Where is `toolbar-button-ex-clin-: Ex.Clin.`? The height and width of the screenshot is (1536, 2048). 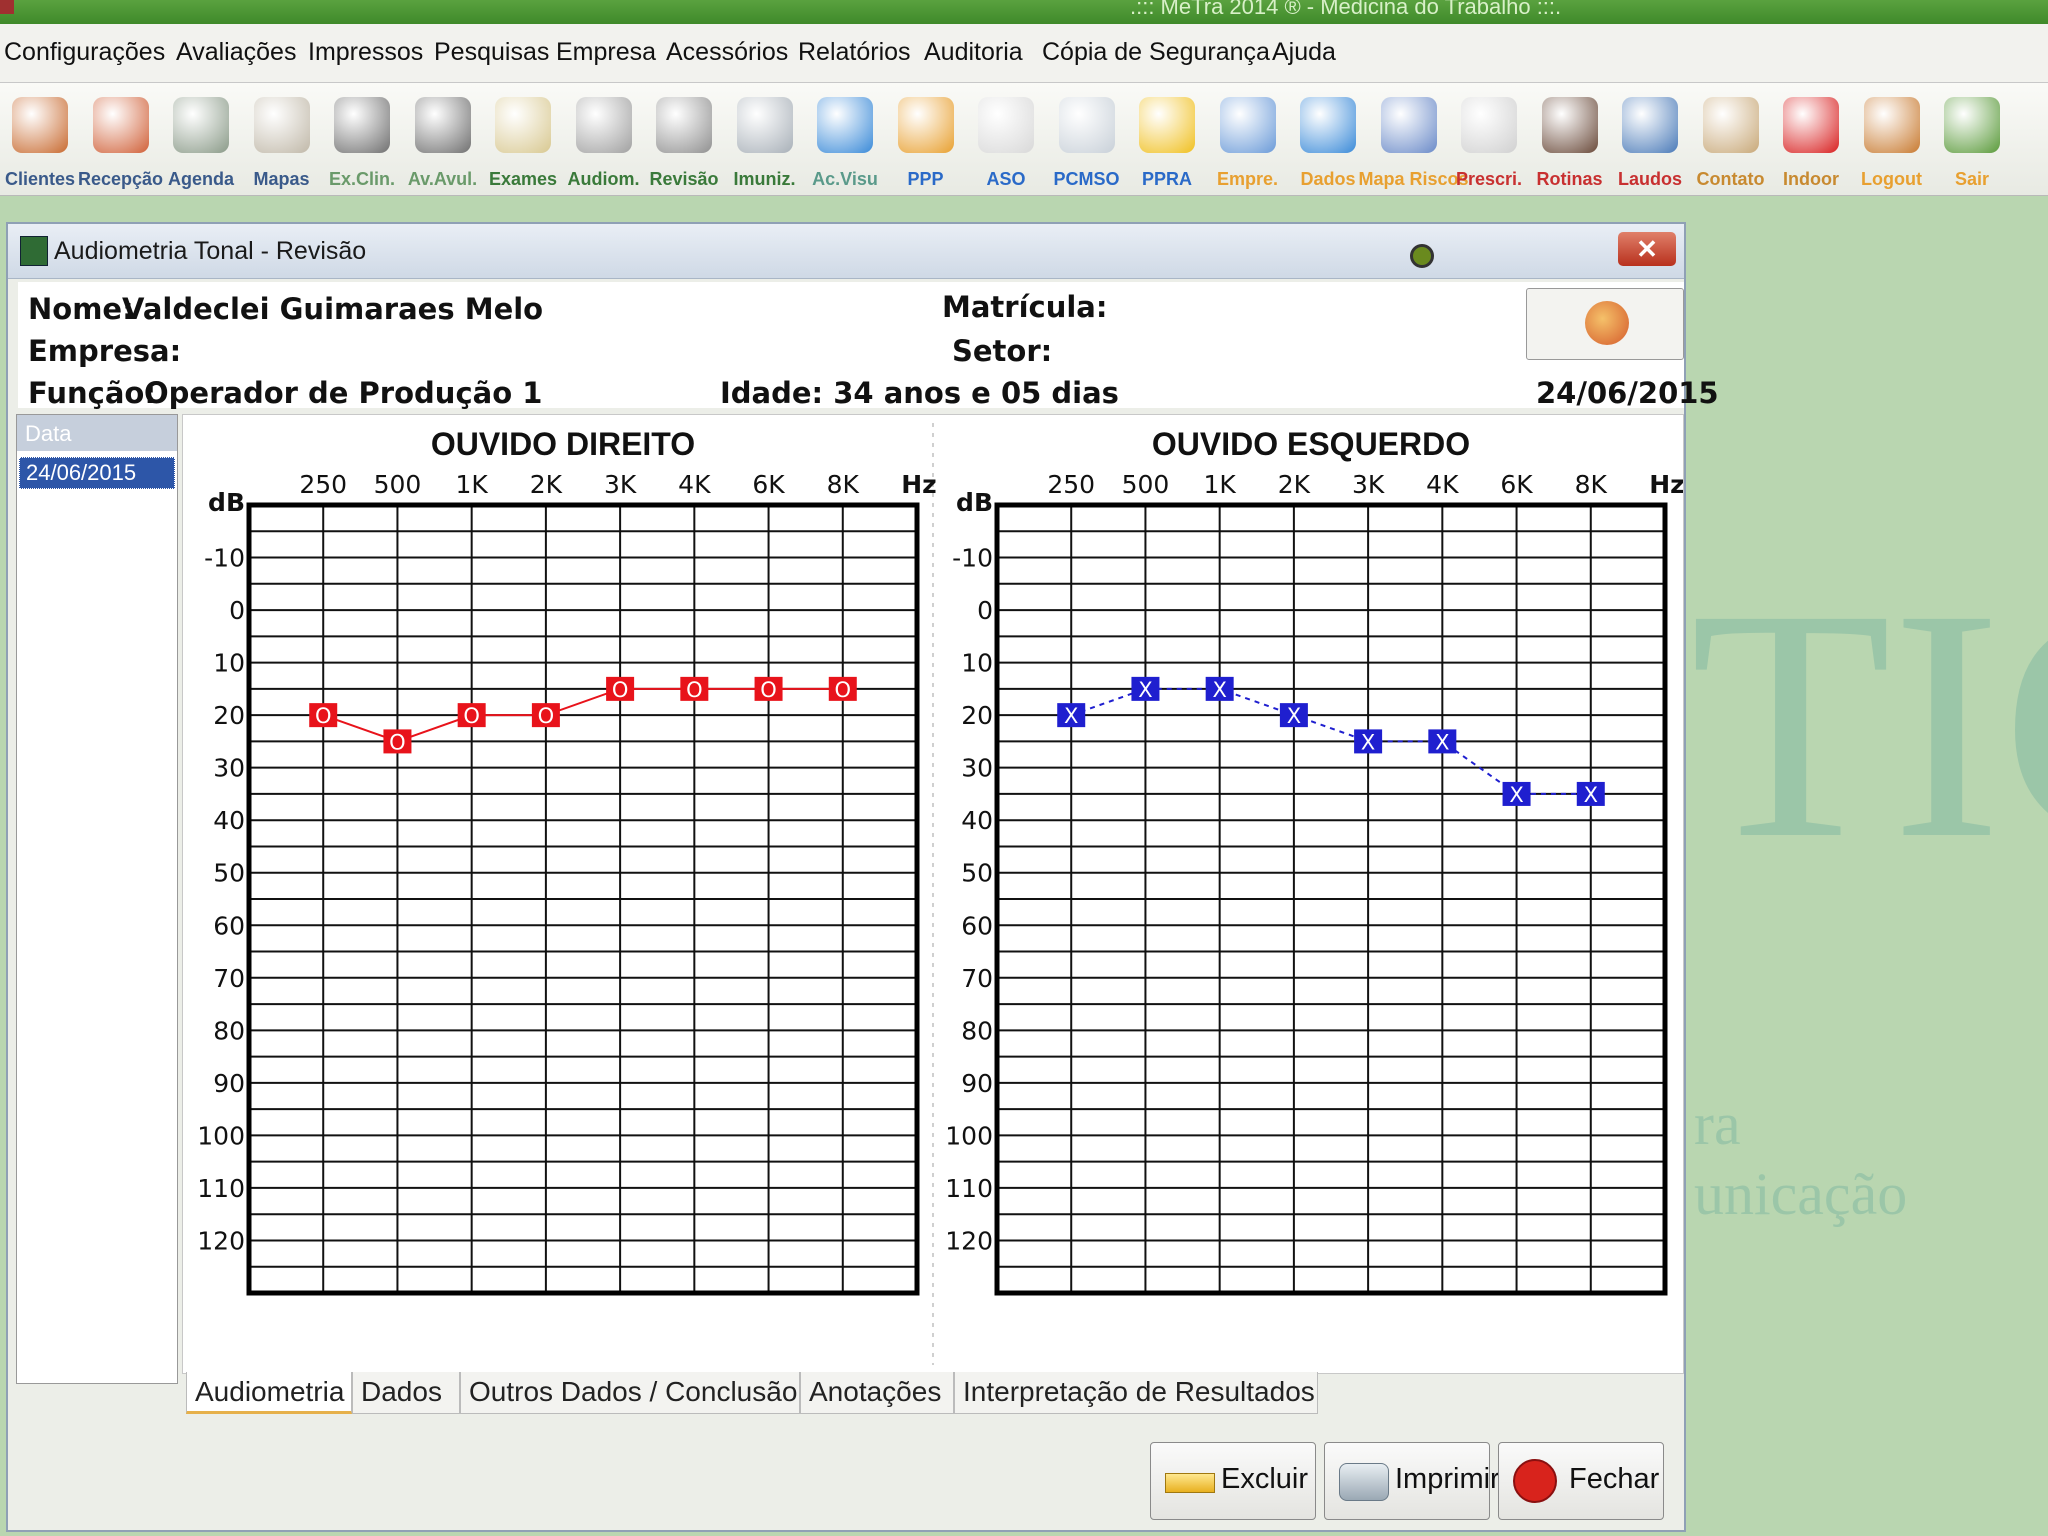 toolbar-button-ex-clin-: Ex.Clin. is located at coordinates (362, 141).